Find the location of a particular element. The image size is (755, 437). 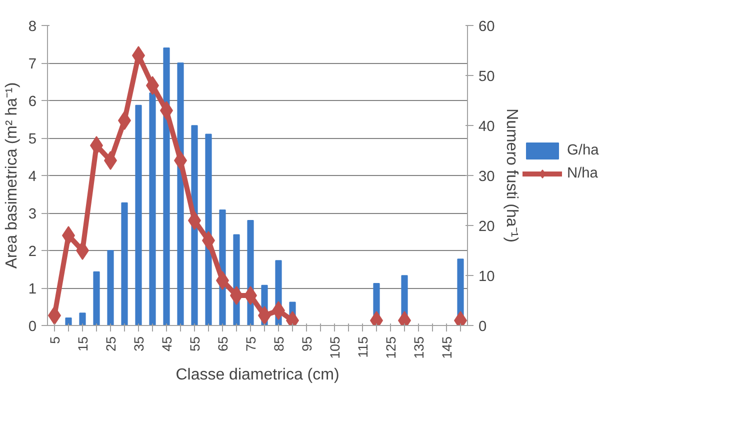

y-tick-label: 5 is located at coordinates (32, 140).